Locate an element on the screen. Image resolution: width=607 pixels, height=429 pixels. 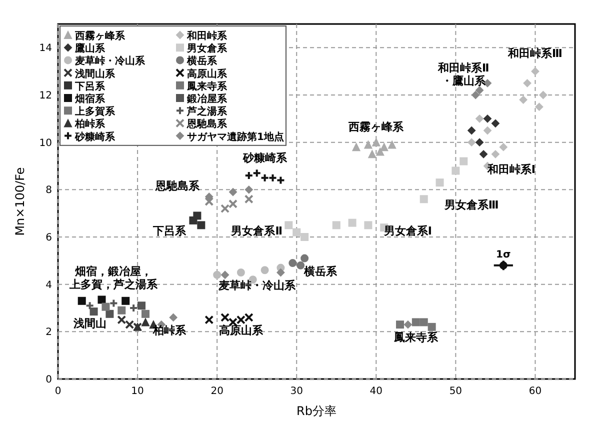
x-tick-label: 60 is located at coordinates (535, 391).